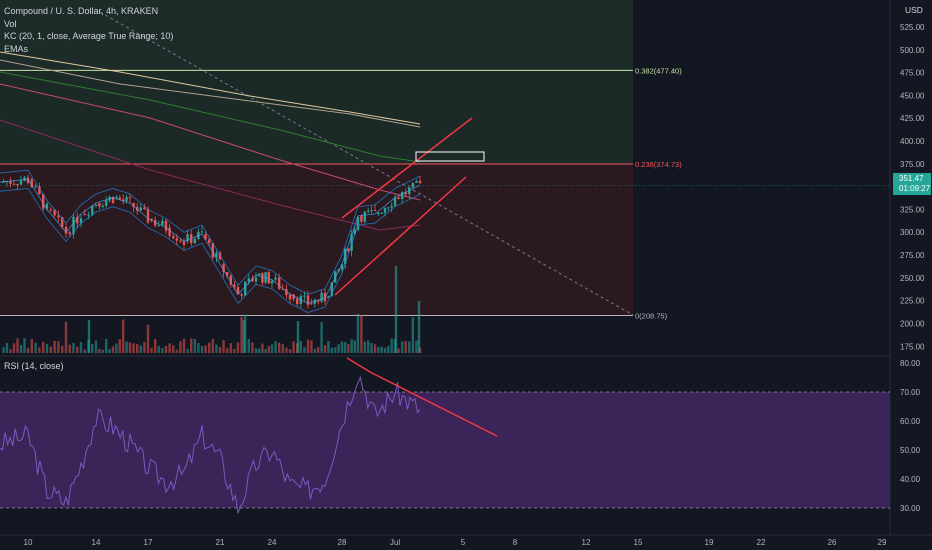 Image resolution: width=932 pixels, height=550 pixels. I want to click on time-tick-label: 29, so click(882, 542).